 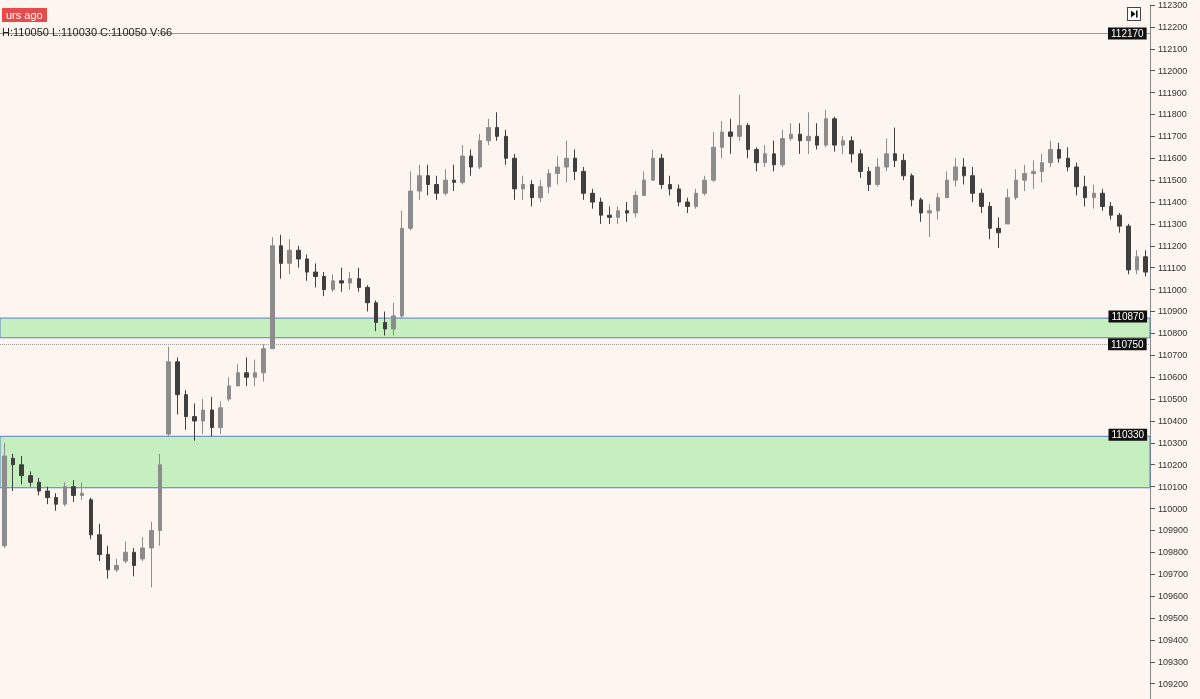 I want to click on y-tick-label: 110900, so click(x=1173, y=311).